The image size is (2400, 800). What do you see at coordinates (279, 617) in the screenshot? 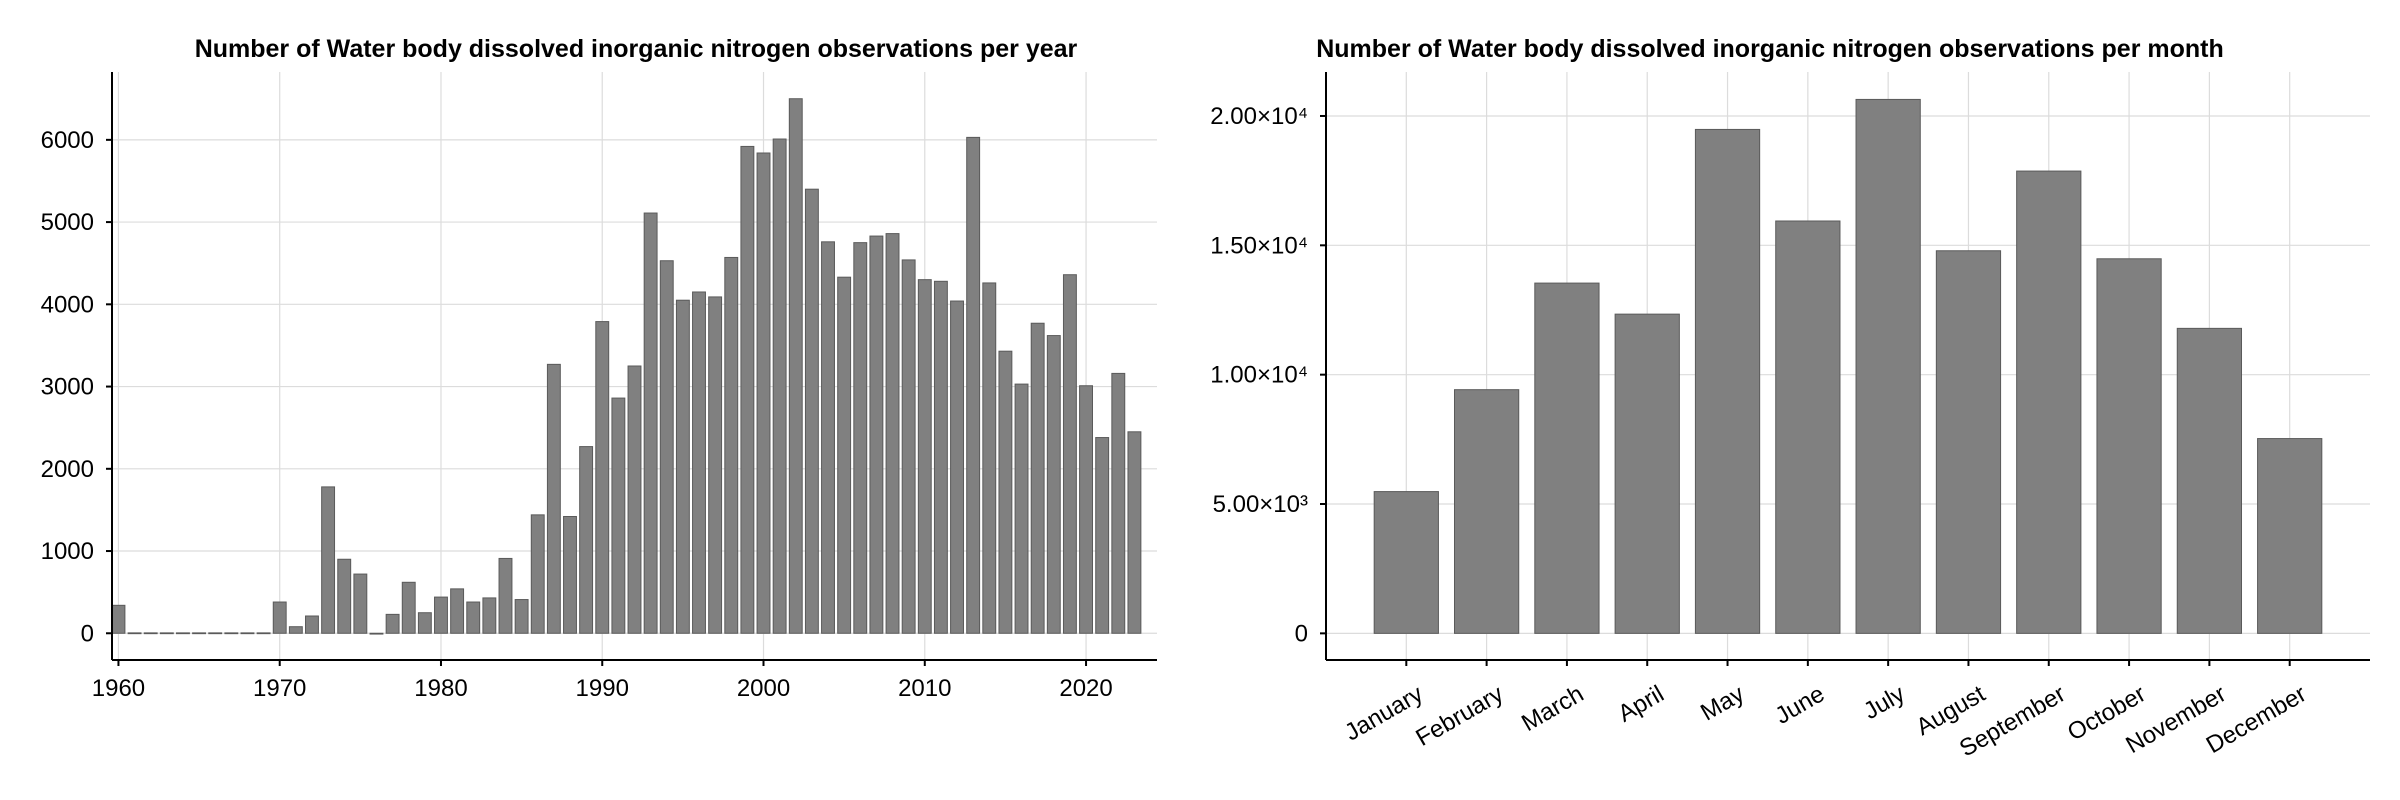
I see `bar-year-1970` at bounding box center [279, 617].